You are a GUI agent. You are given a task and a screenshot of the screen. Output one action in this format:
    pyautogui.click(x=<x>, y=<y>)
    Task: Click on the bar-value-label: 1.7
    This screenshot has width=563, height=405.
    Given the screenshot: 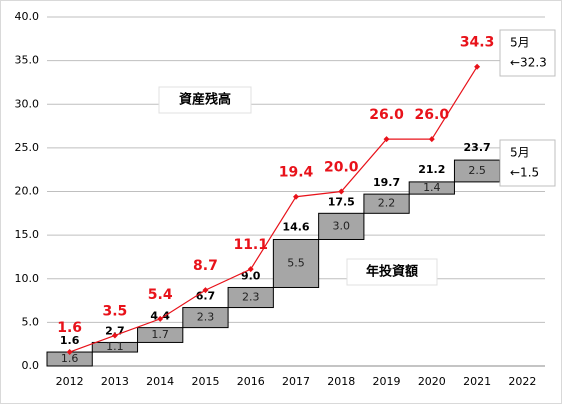 What is the action you would take?
    pyautogui.click(x=160, y=334)
    